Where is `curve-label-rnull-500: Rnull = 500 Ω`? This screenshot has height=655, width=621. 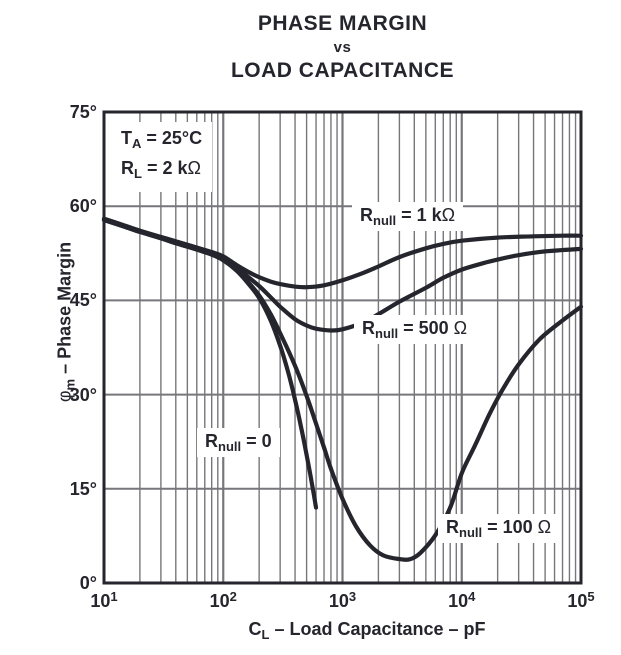
curve-label-rnull-500: Rnull = 500 Ω is located at coordinates (415, 329).